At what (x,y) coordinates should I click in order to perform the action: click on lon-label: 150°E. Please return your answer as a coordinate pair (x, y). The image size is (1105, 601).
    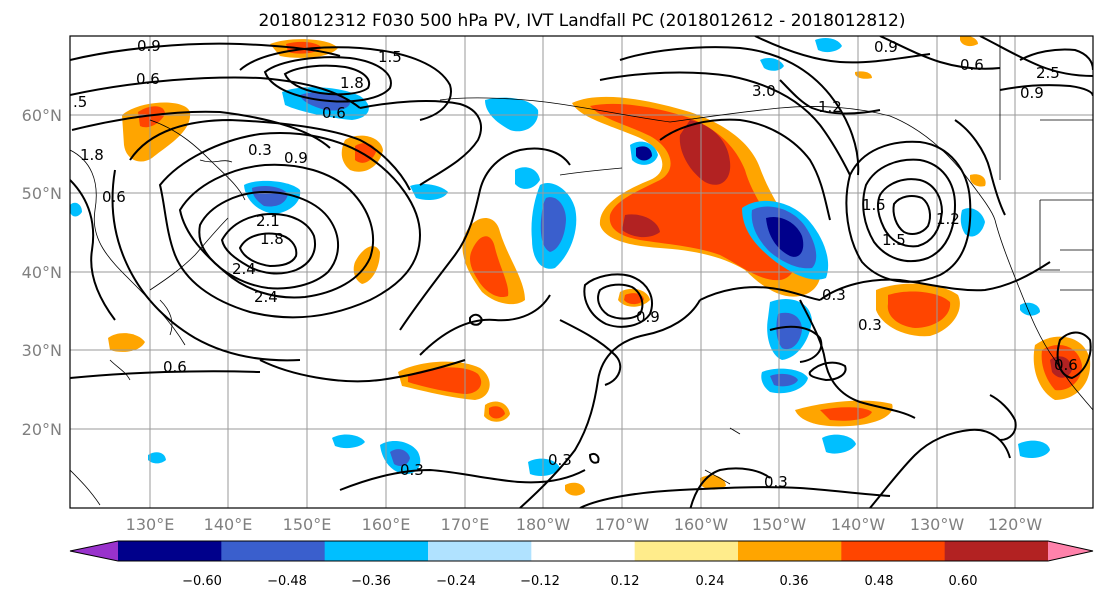
    Looking at the image, I should click on (307, 524).